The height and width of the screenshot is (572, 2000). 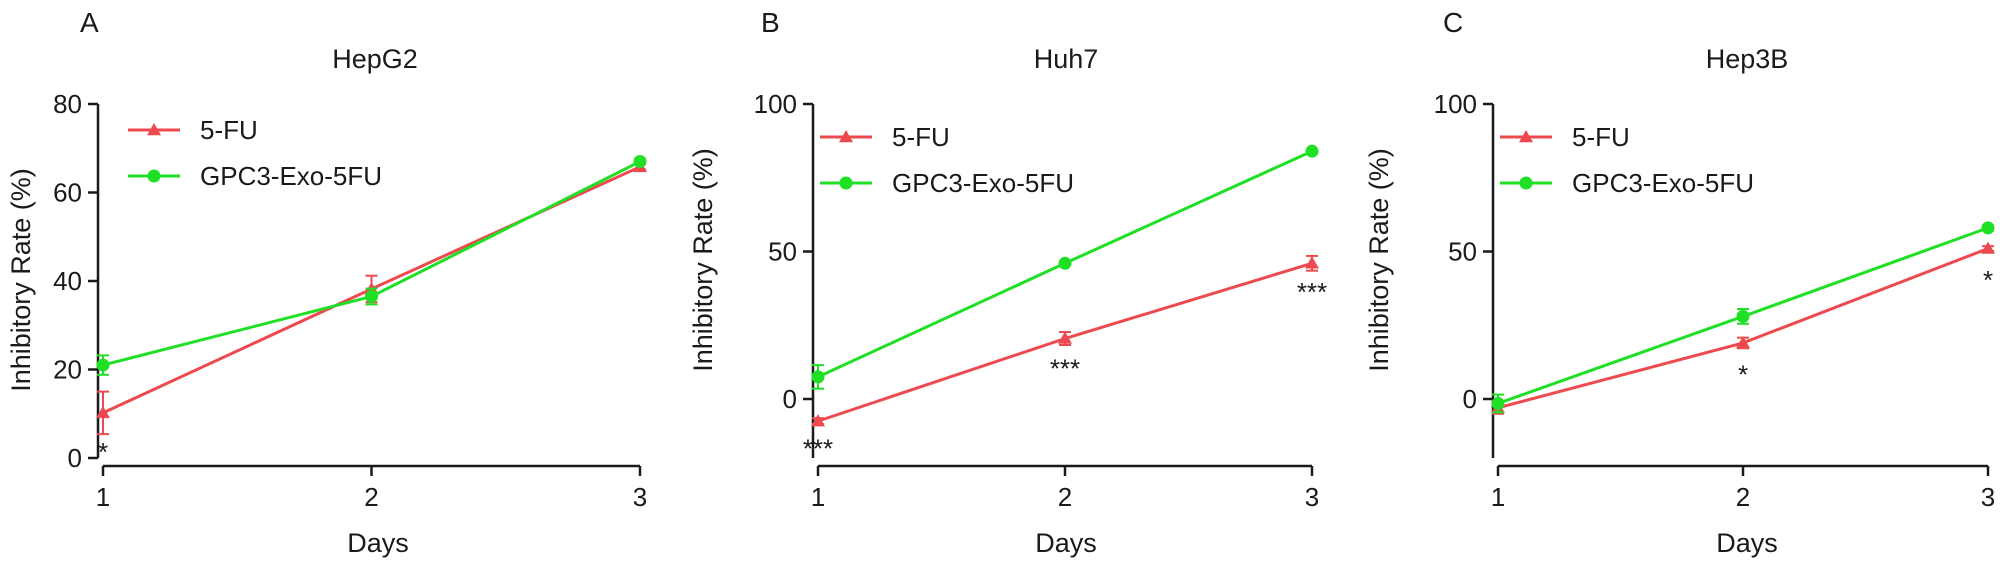 I want to click on y-tick-label: 60, so click(x=67, y=193).